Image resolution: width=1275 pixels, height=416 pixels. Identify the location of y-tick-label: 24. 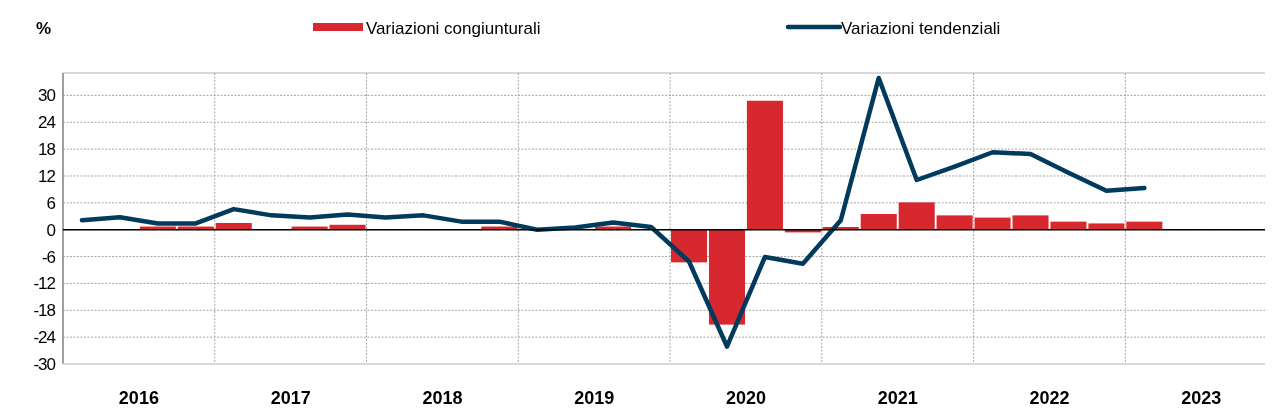
(47, 123).